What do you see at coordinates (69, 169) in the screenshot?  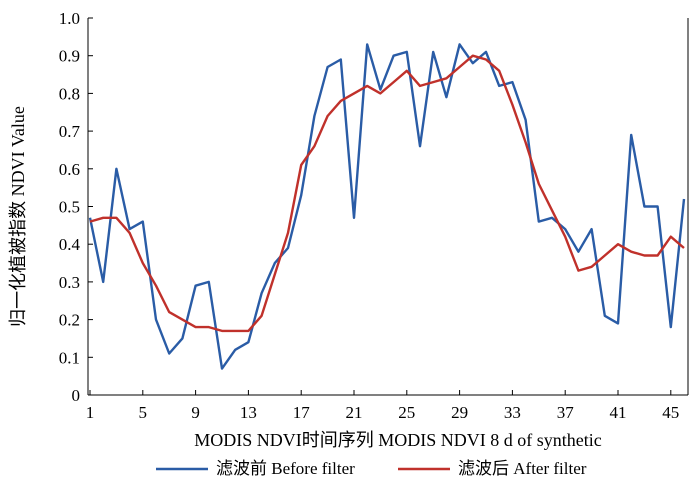 I see `y-tick-label: 0.6` at bounding box center [69, 169].